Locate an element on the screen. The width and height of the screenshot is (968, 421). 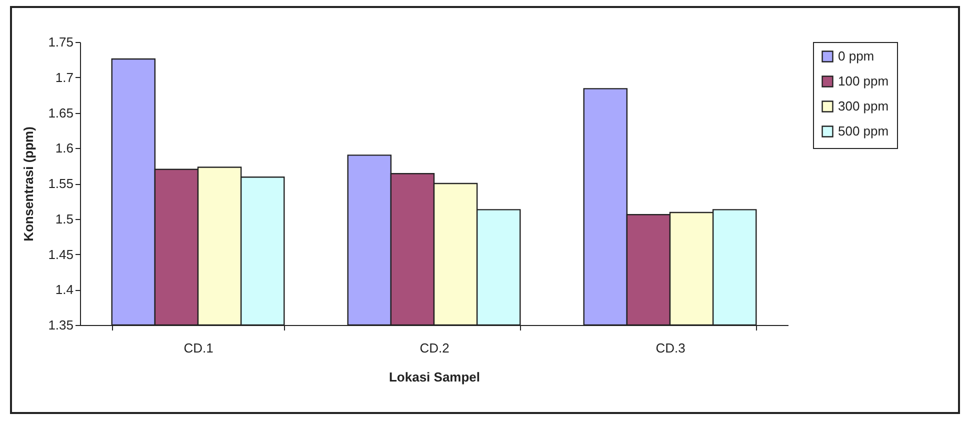
y-tick-label: 1.7 is located at coordinates (64, 77).